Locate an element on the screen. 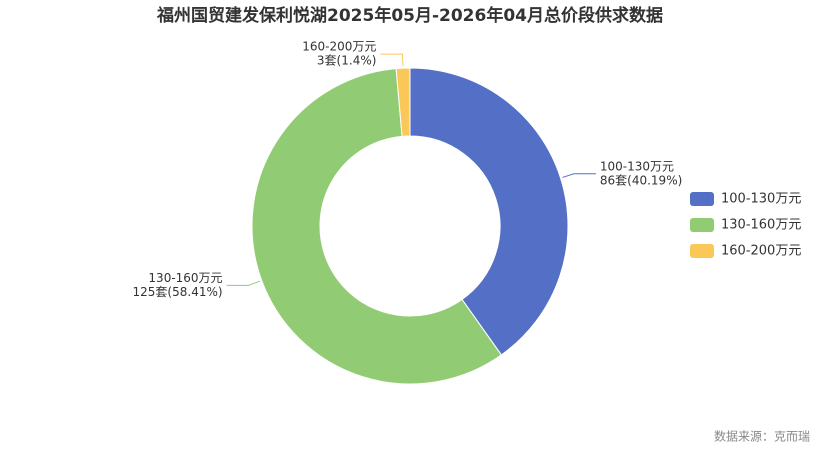 The image size is (819, 451). legend-label: 130-160万元 is located at coordinates (761, 225).